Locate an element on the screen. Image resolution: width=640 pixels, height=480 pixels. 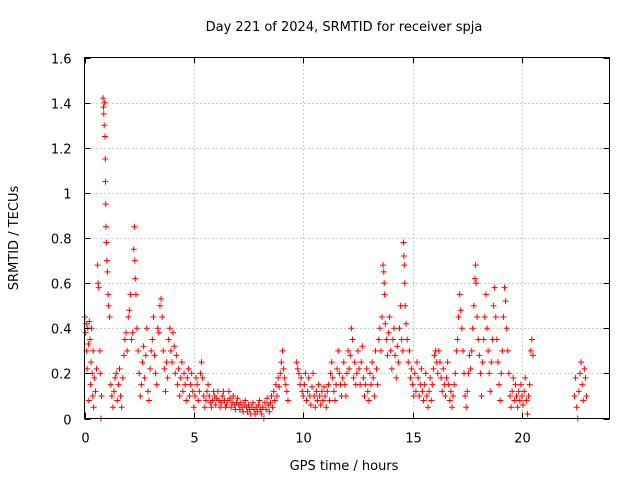
x-tick-label: 5 is located at coordinates (194, 439).